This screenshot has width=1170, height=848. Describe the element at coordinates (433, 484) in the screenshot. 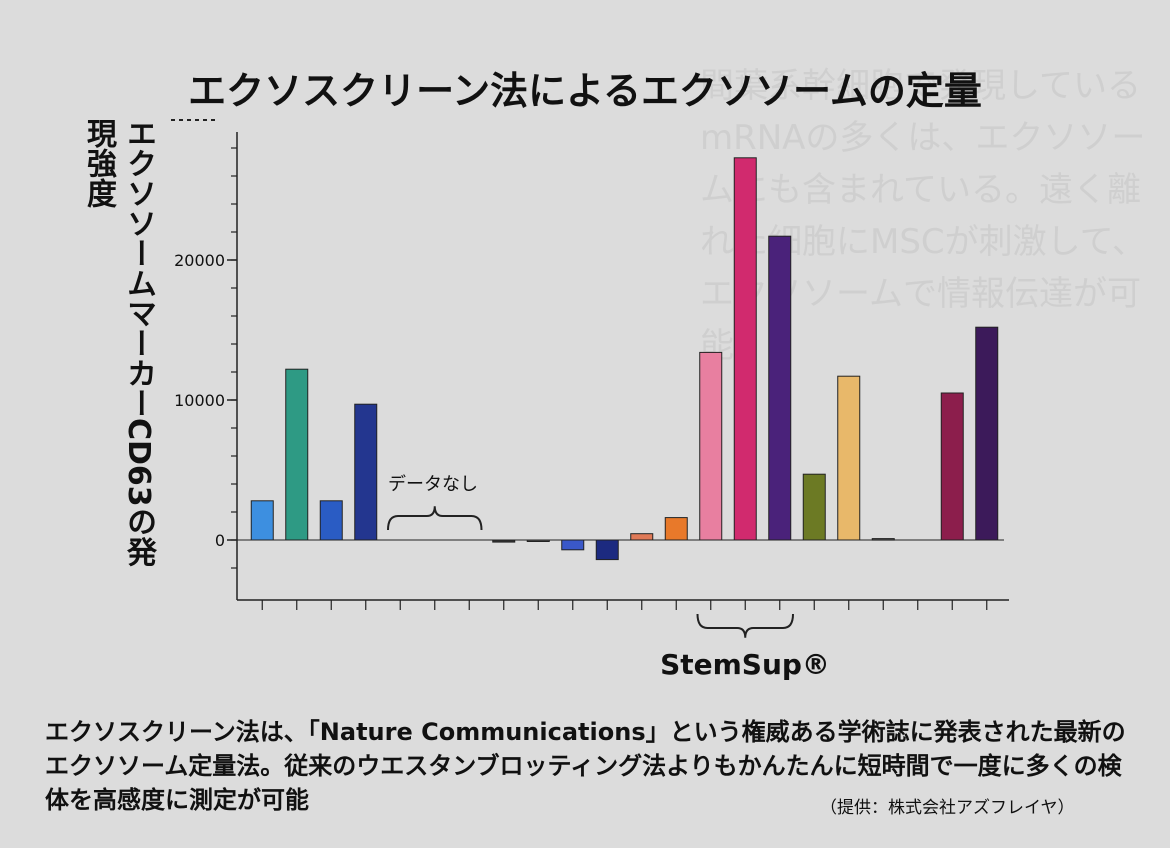

I see `no-data-label: データなし` at that location.